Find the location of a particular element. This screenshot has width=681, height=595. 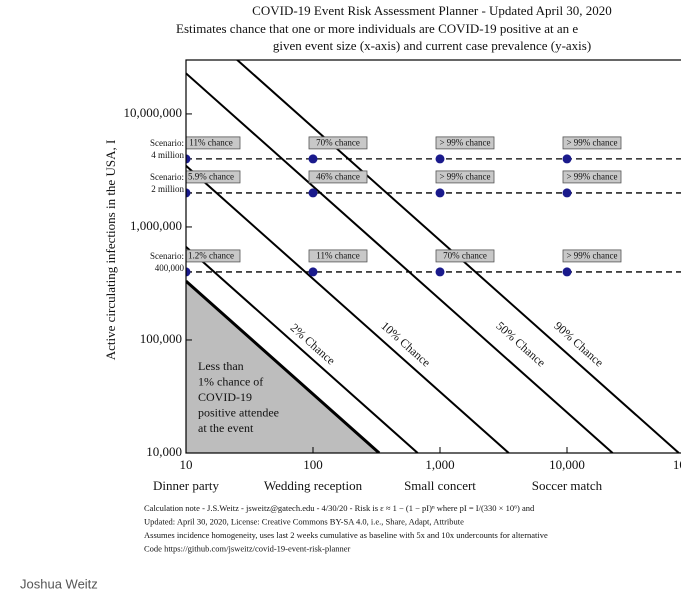

y-tick-label: 10,000,000 is located at coordinates (153, 112).